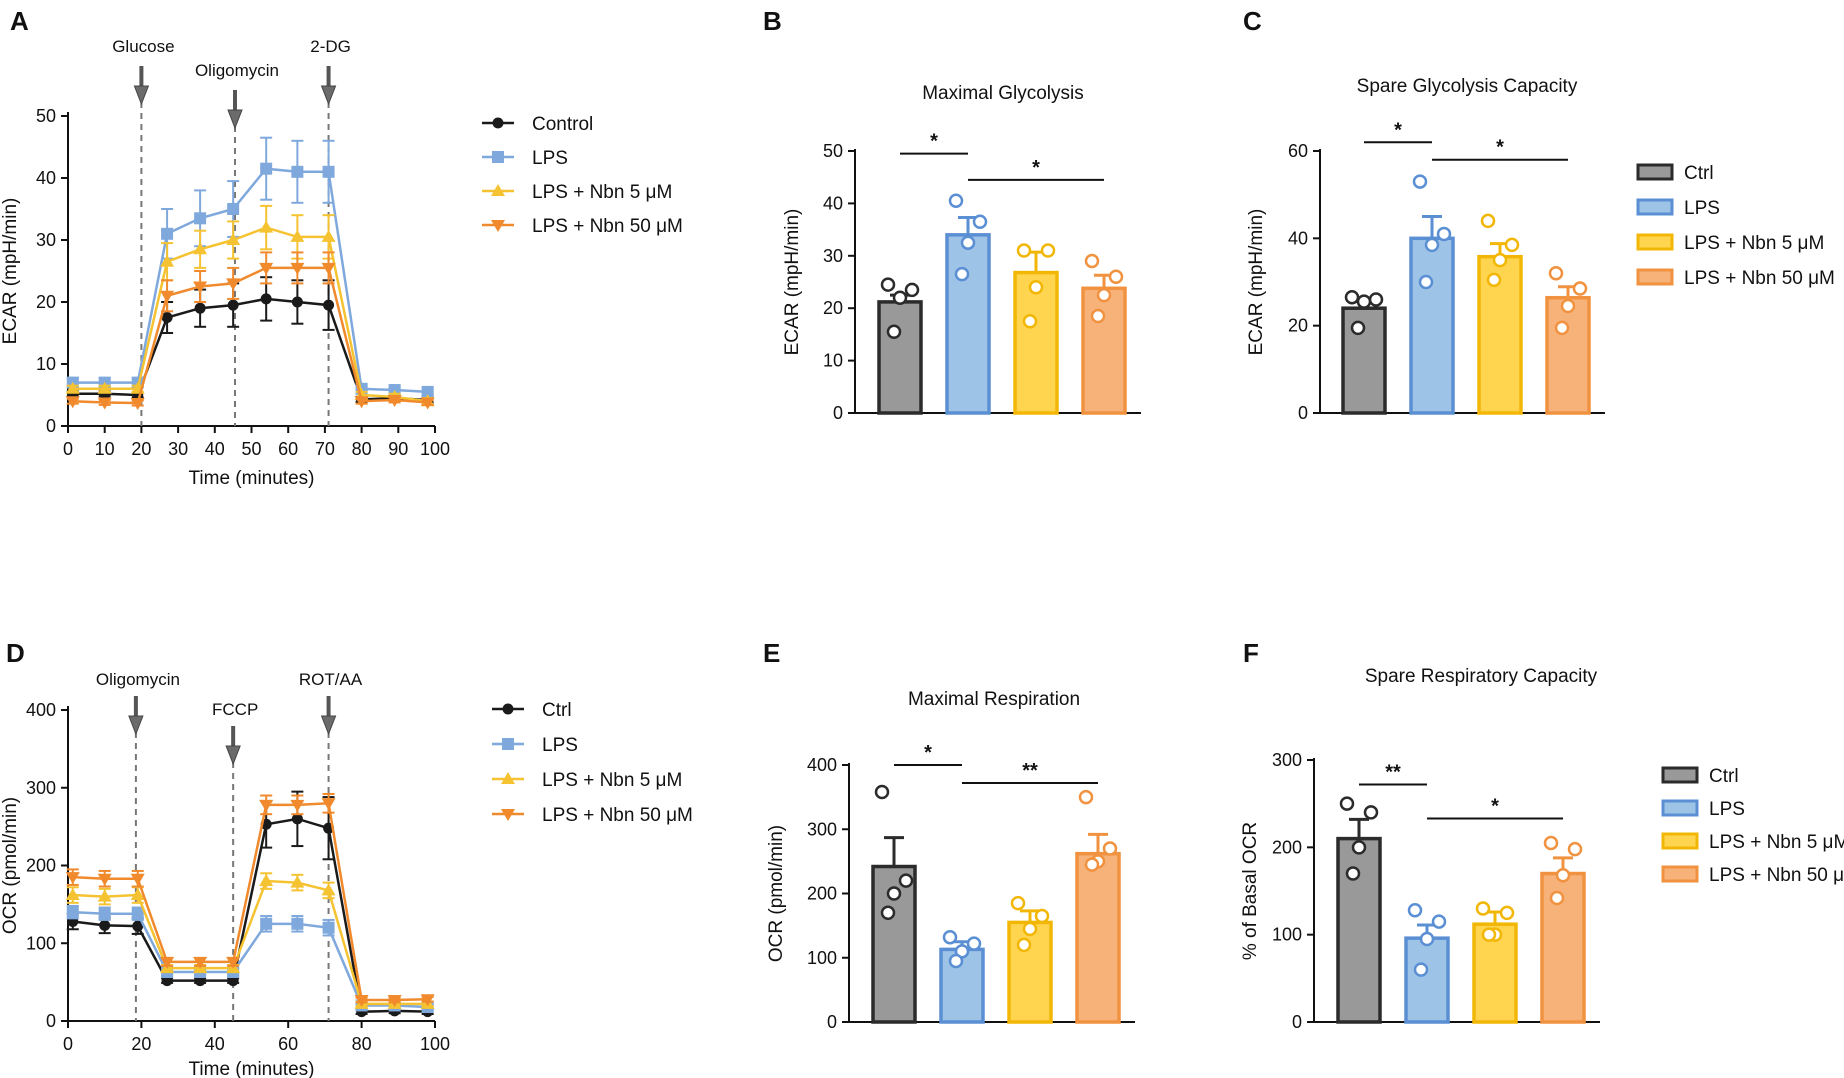  What do you see at coordinates (1003, 93) in the screenshot?
I see `chart-title: Maximal Glycolysis` at bounding box center [1003, 93].